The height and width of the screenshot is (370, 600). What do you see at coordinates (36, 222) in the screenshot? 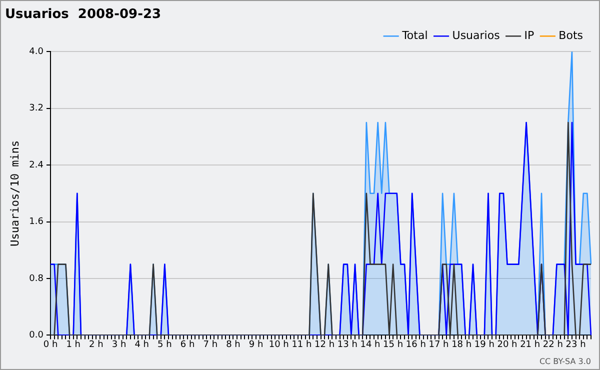
I see `y-tick-label: 1.6` at bounding box center [36, 222].